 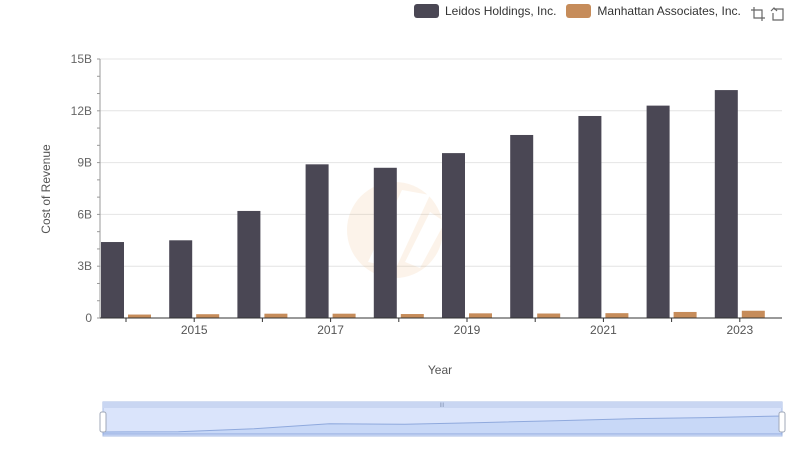 I want to click on legend-label-manhattan: Manhattan Associates, Inc., so click(x=669, y=11).